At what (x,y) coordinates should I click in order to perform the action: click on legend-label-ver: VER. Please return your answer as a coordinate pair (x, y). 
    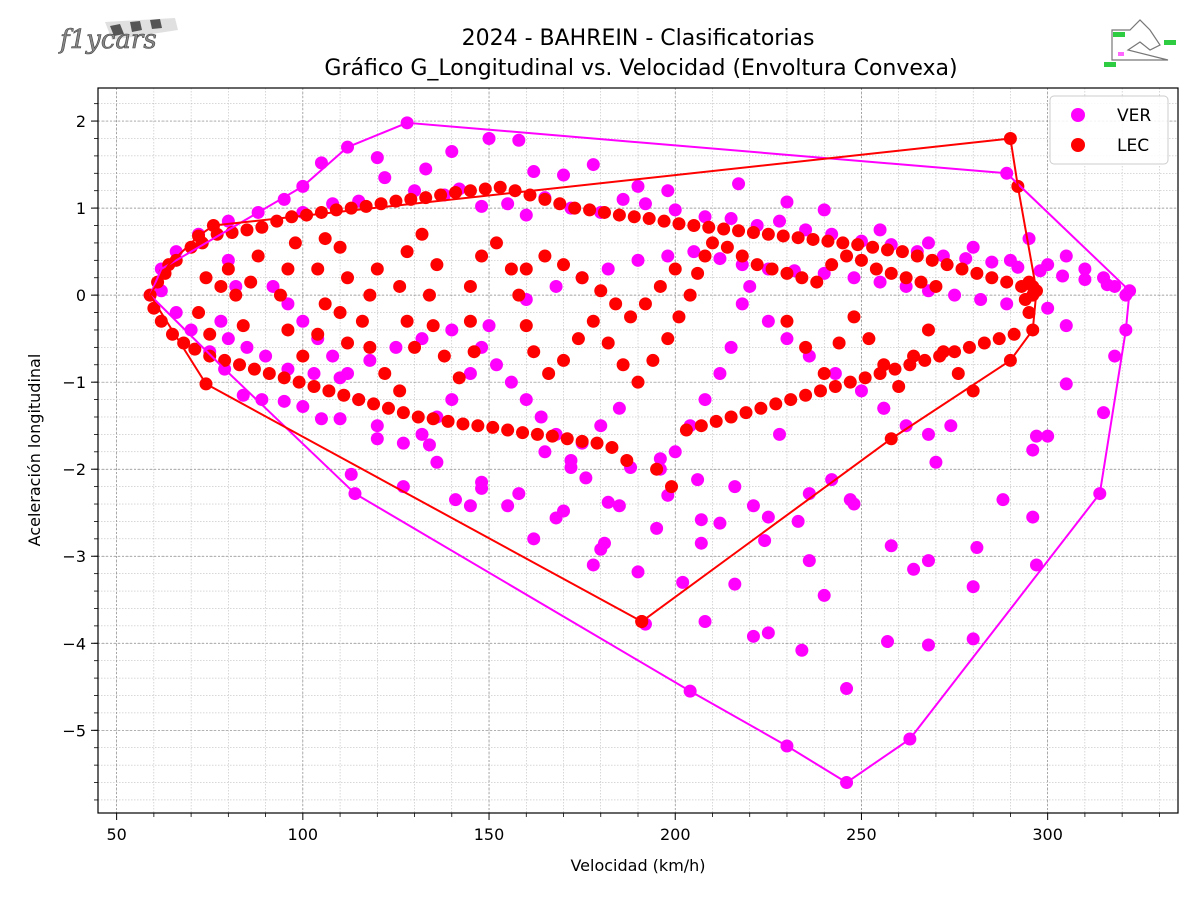
    Looking at the image, I should click on (1134, 116).